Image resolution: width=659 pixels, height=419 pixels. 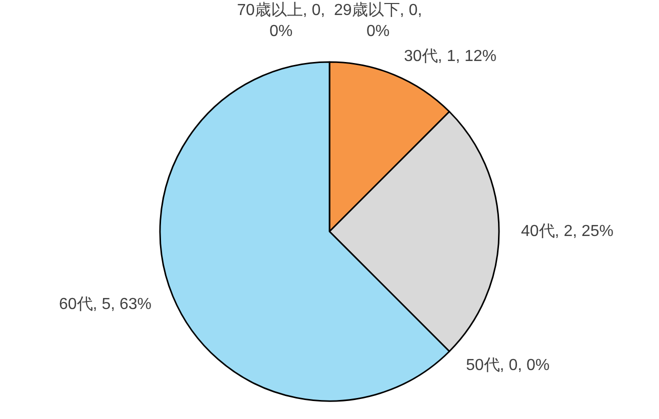 I want to click on slice-label: 30代, 1, 12%, so click(x=450, y=56).